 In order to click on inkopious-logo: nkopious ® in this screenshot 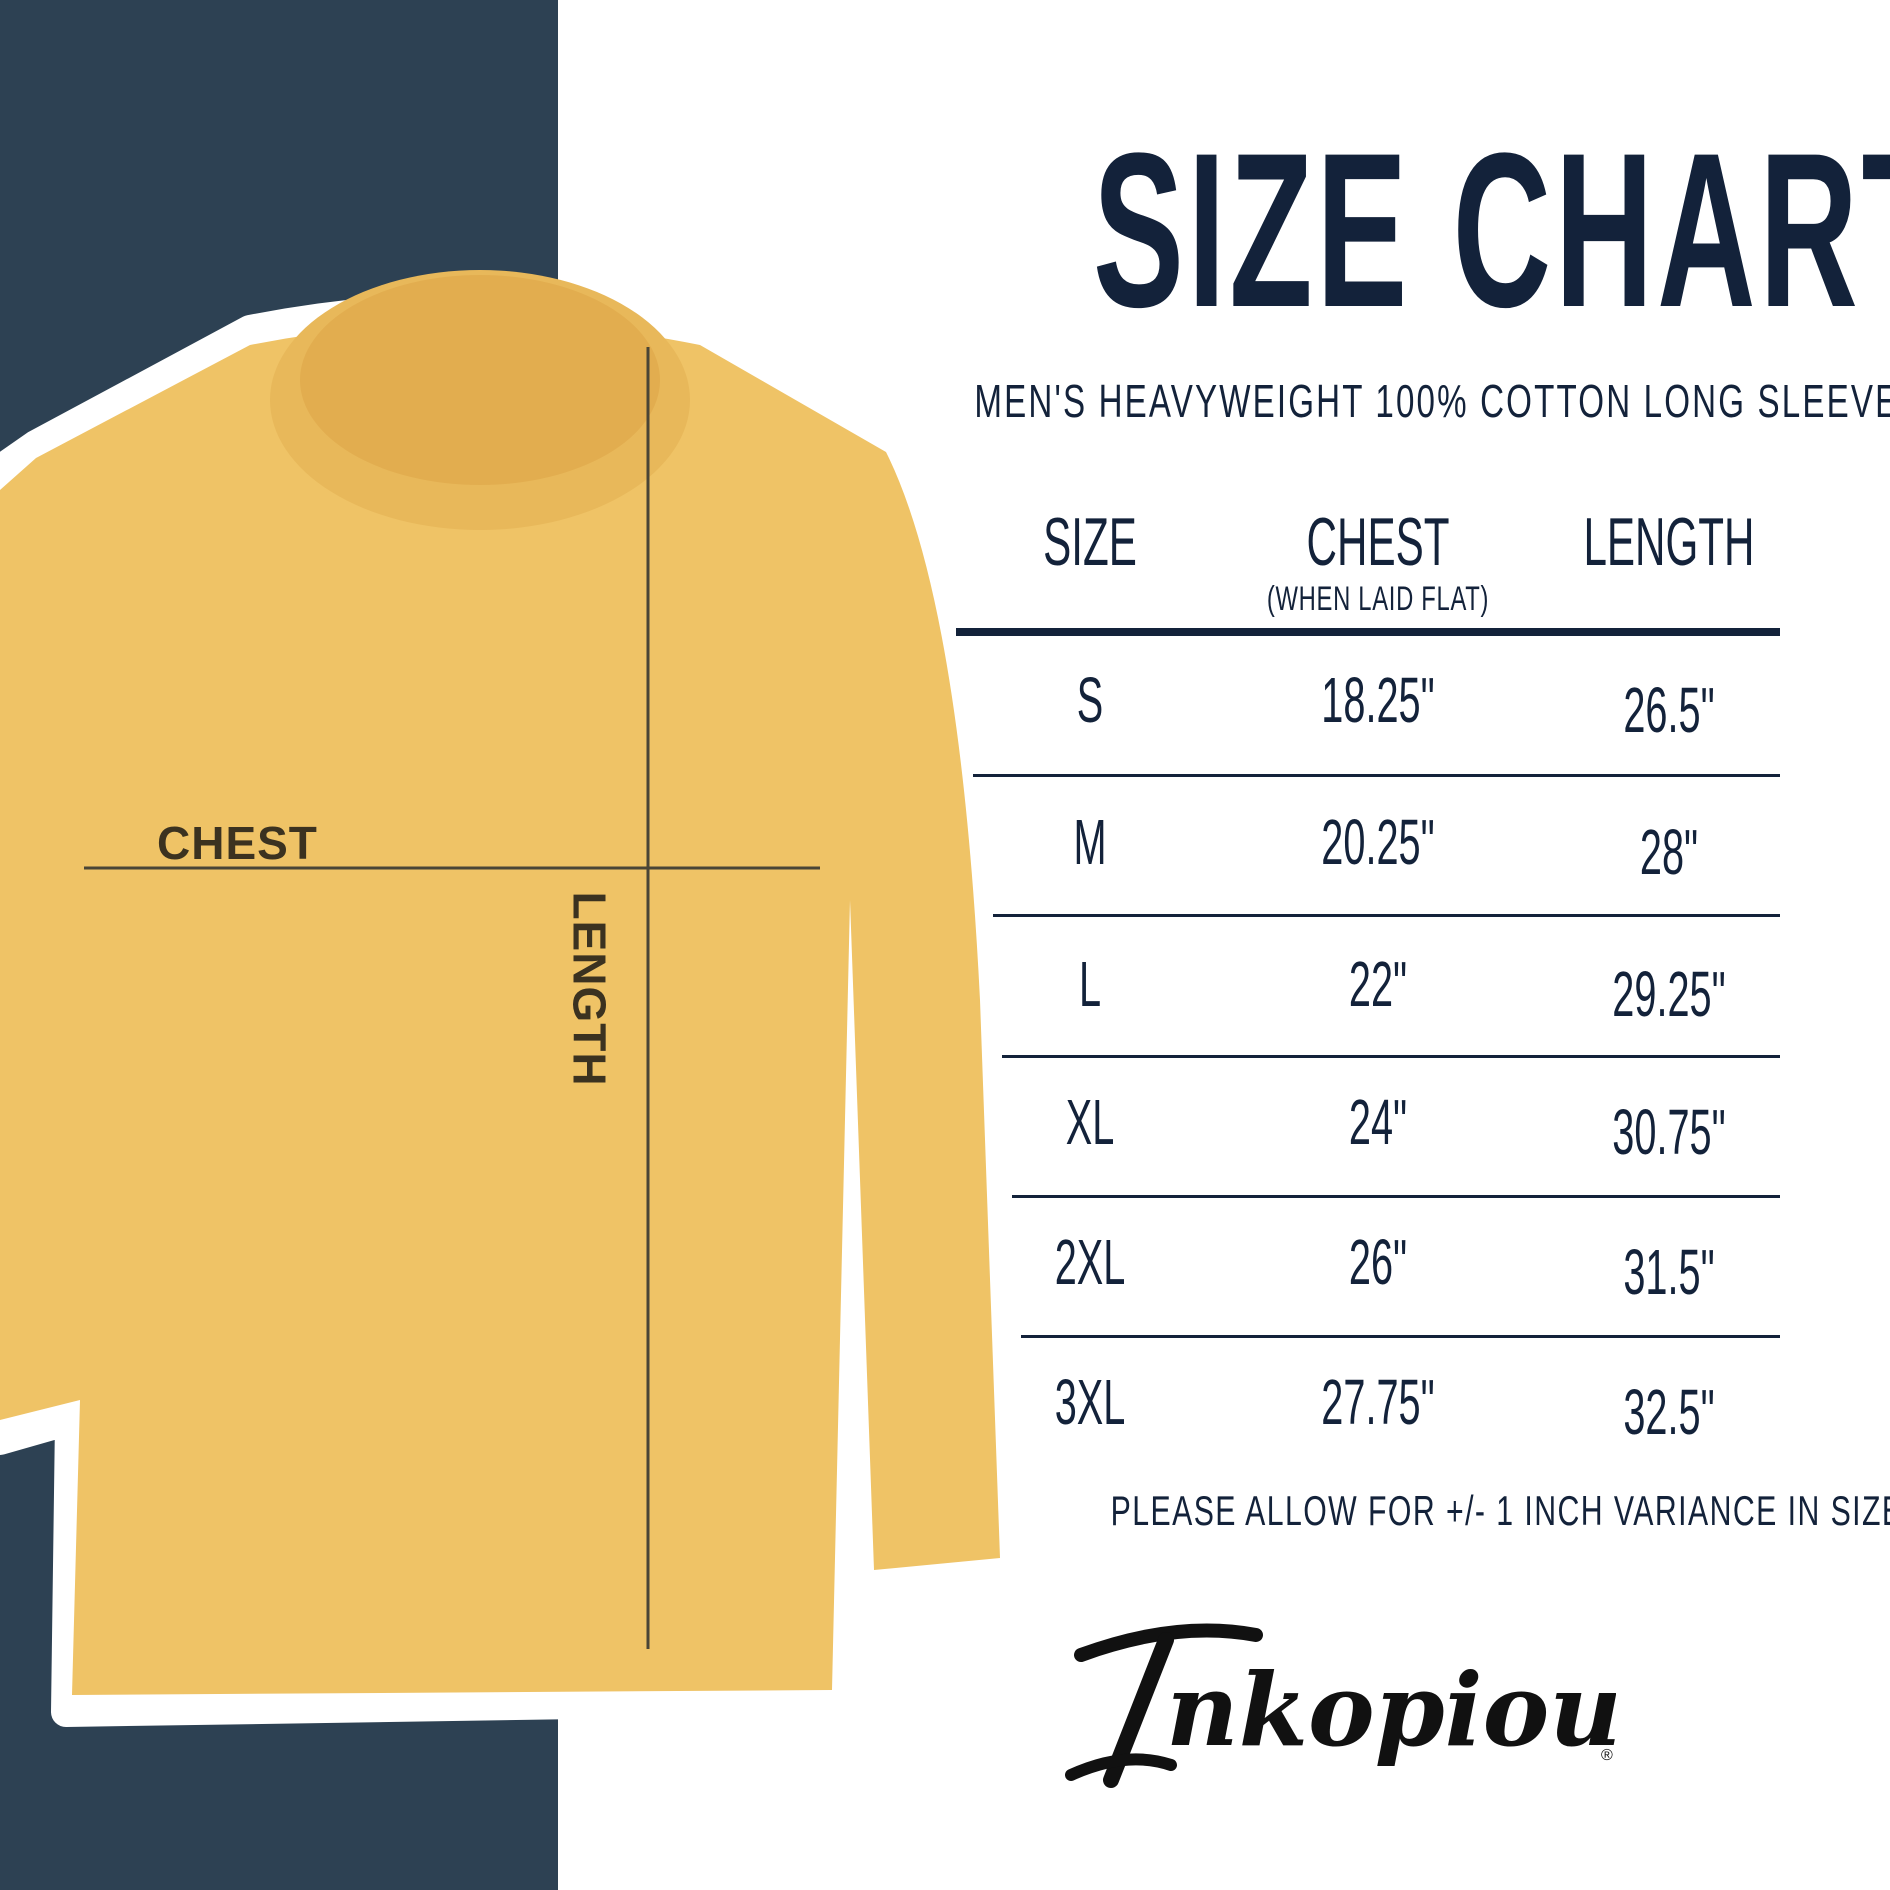, I will do `click(1340, 1705)`.